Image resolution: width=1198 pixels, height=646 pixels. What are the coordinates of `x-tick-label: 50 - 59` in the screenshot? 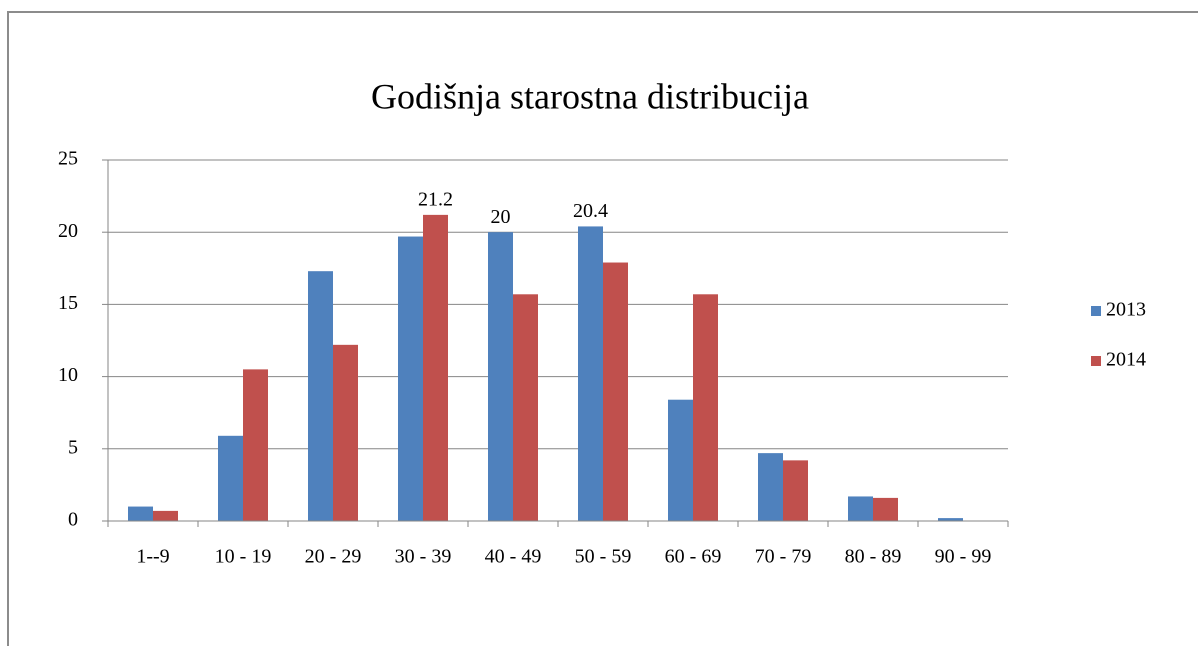 It's located at (603, 557).